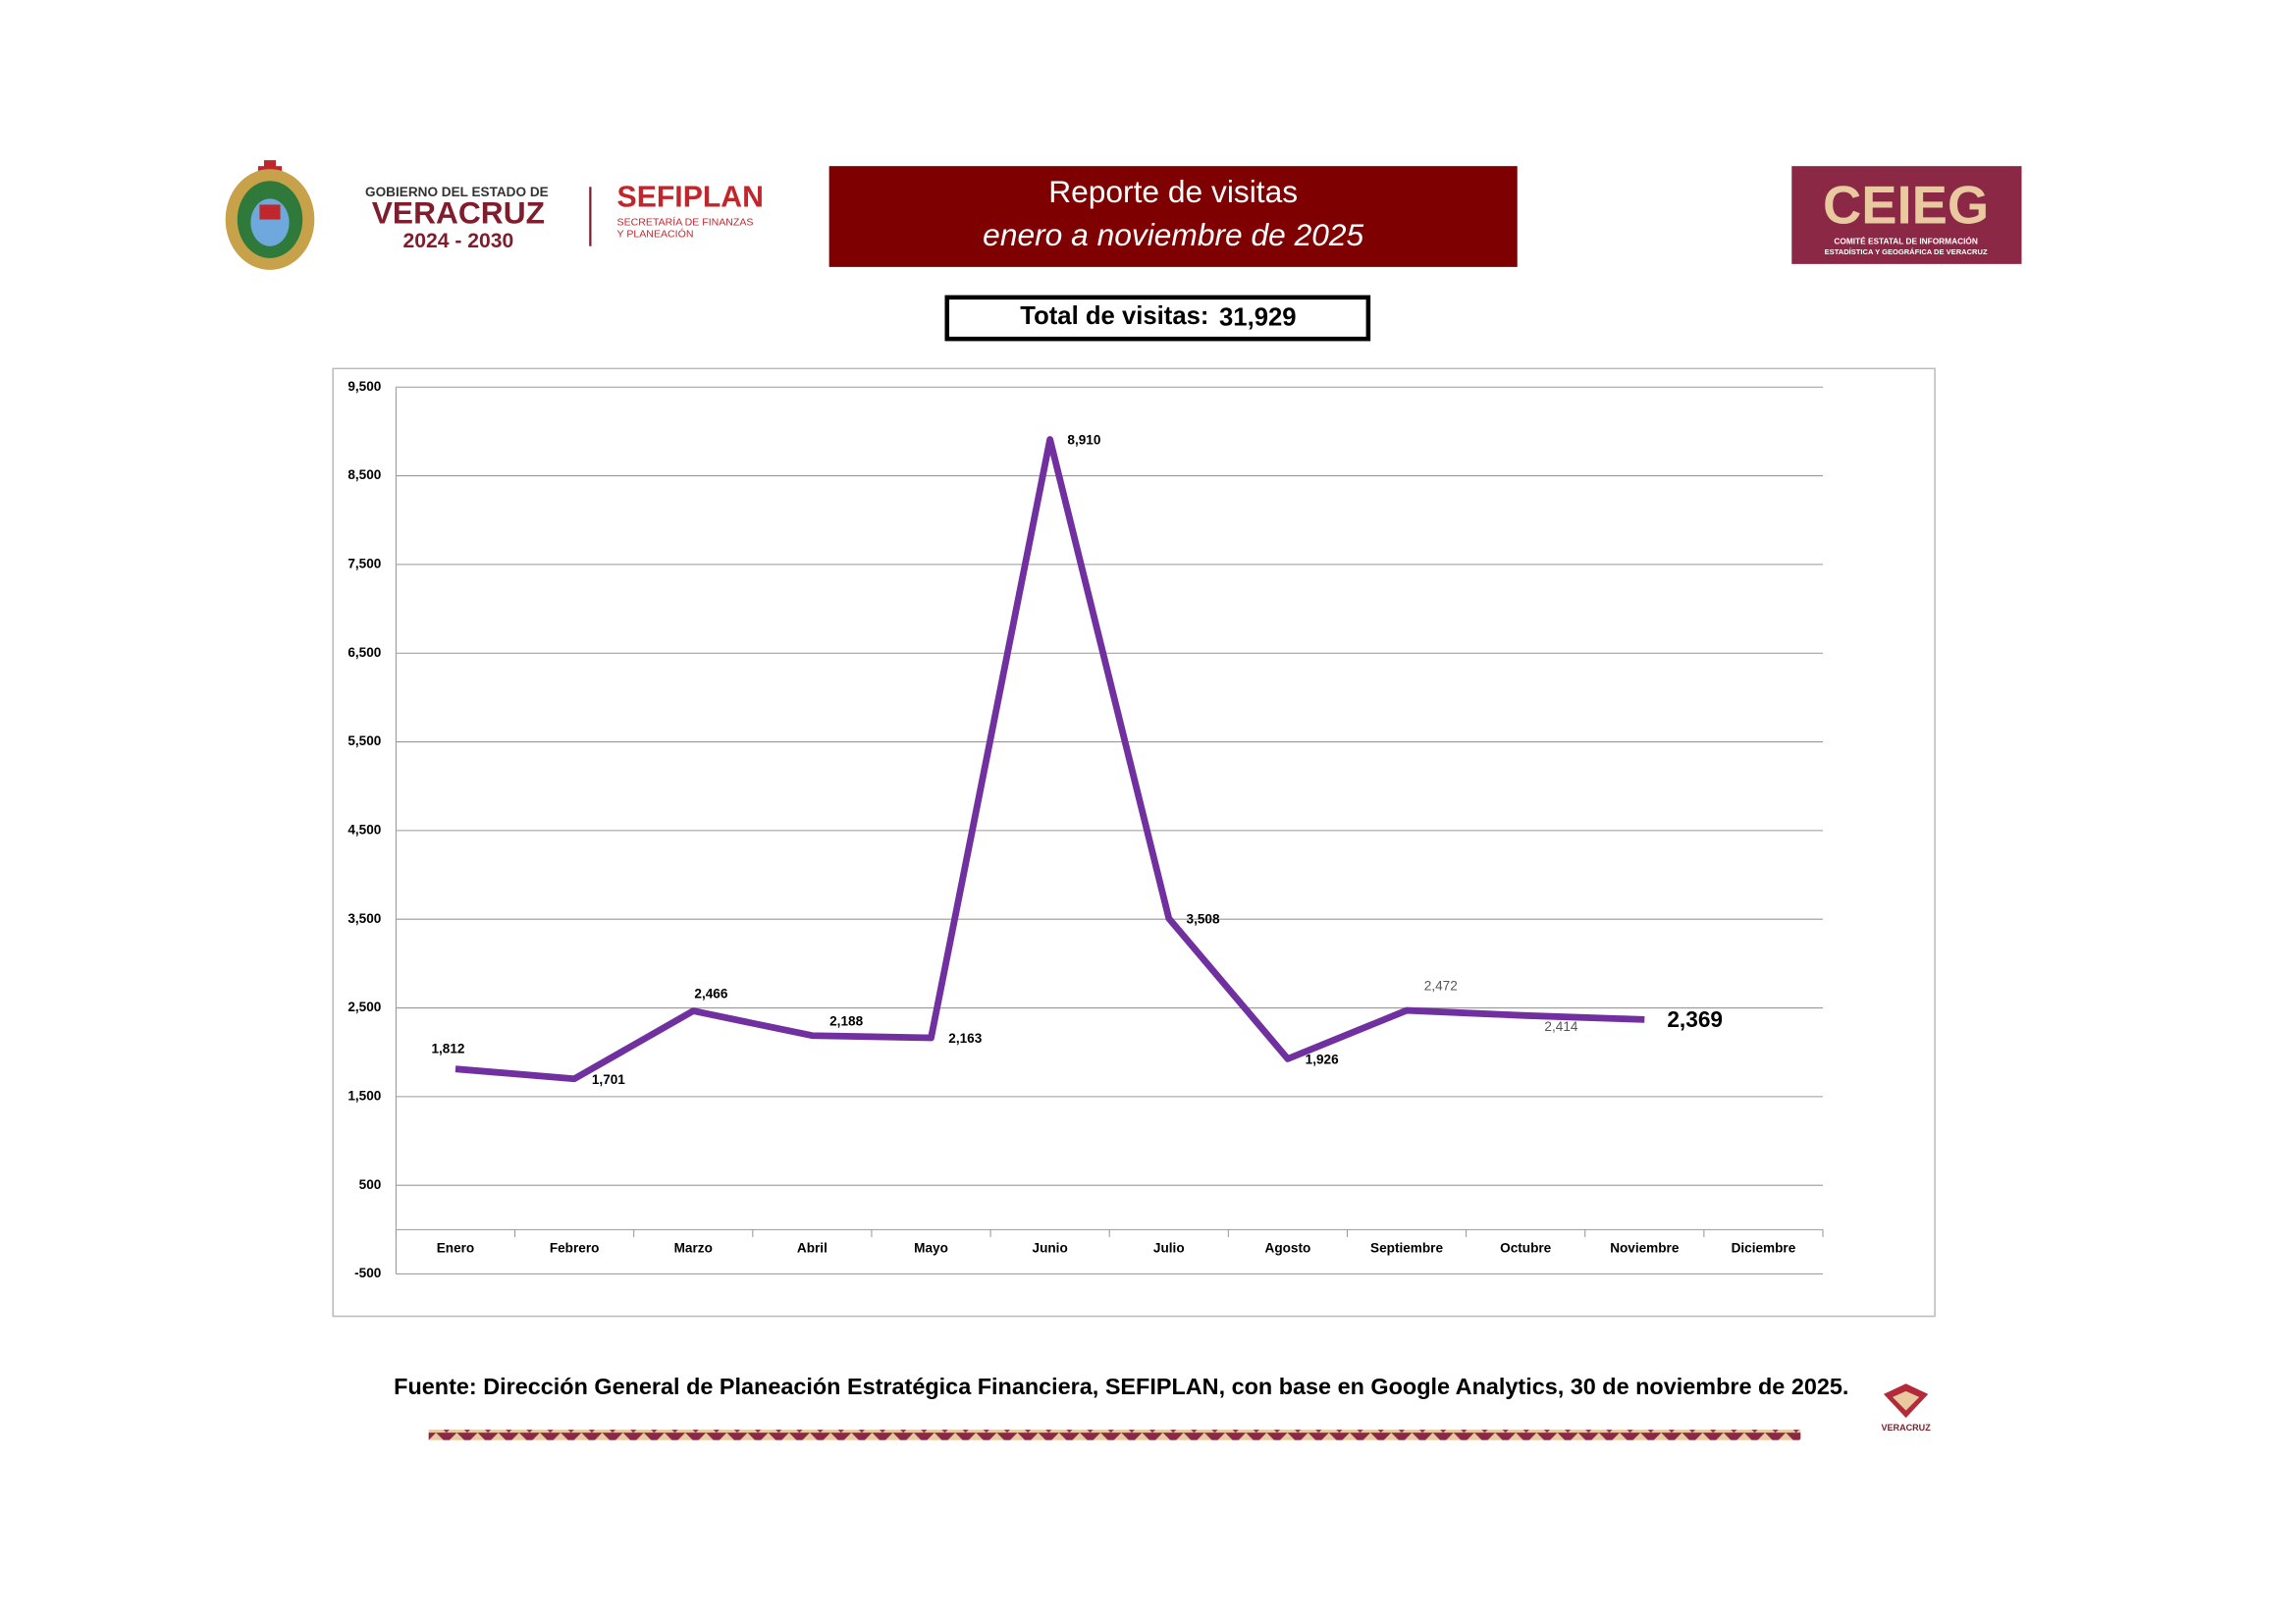  What do you see at coordinates (457, 192) in the screenshot?
I see `gov-line1: GOBIERNO DEL ESTADO DE` at bounding box center [457, 192].